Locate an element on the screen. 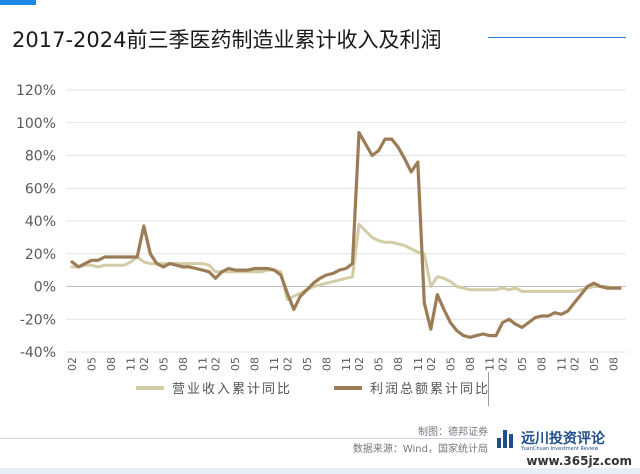 The height and width of the screenshot is (474, 640). x-tick-label: 2024-05 is located at coordinates (594, 364).